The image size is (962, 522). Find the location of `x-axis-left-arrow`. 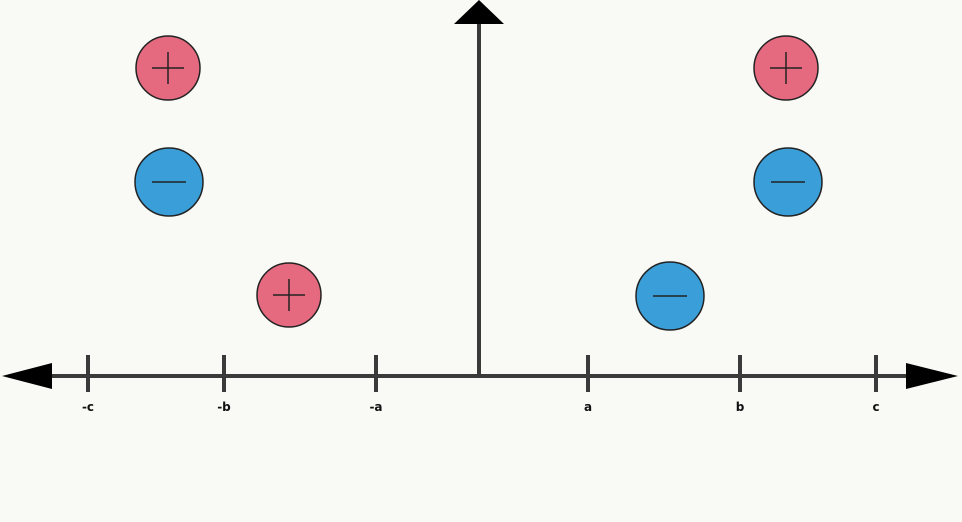

x-axis-left-arrow is located at coordinates (27, 376).